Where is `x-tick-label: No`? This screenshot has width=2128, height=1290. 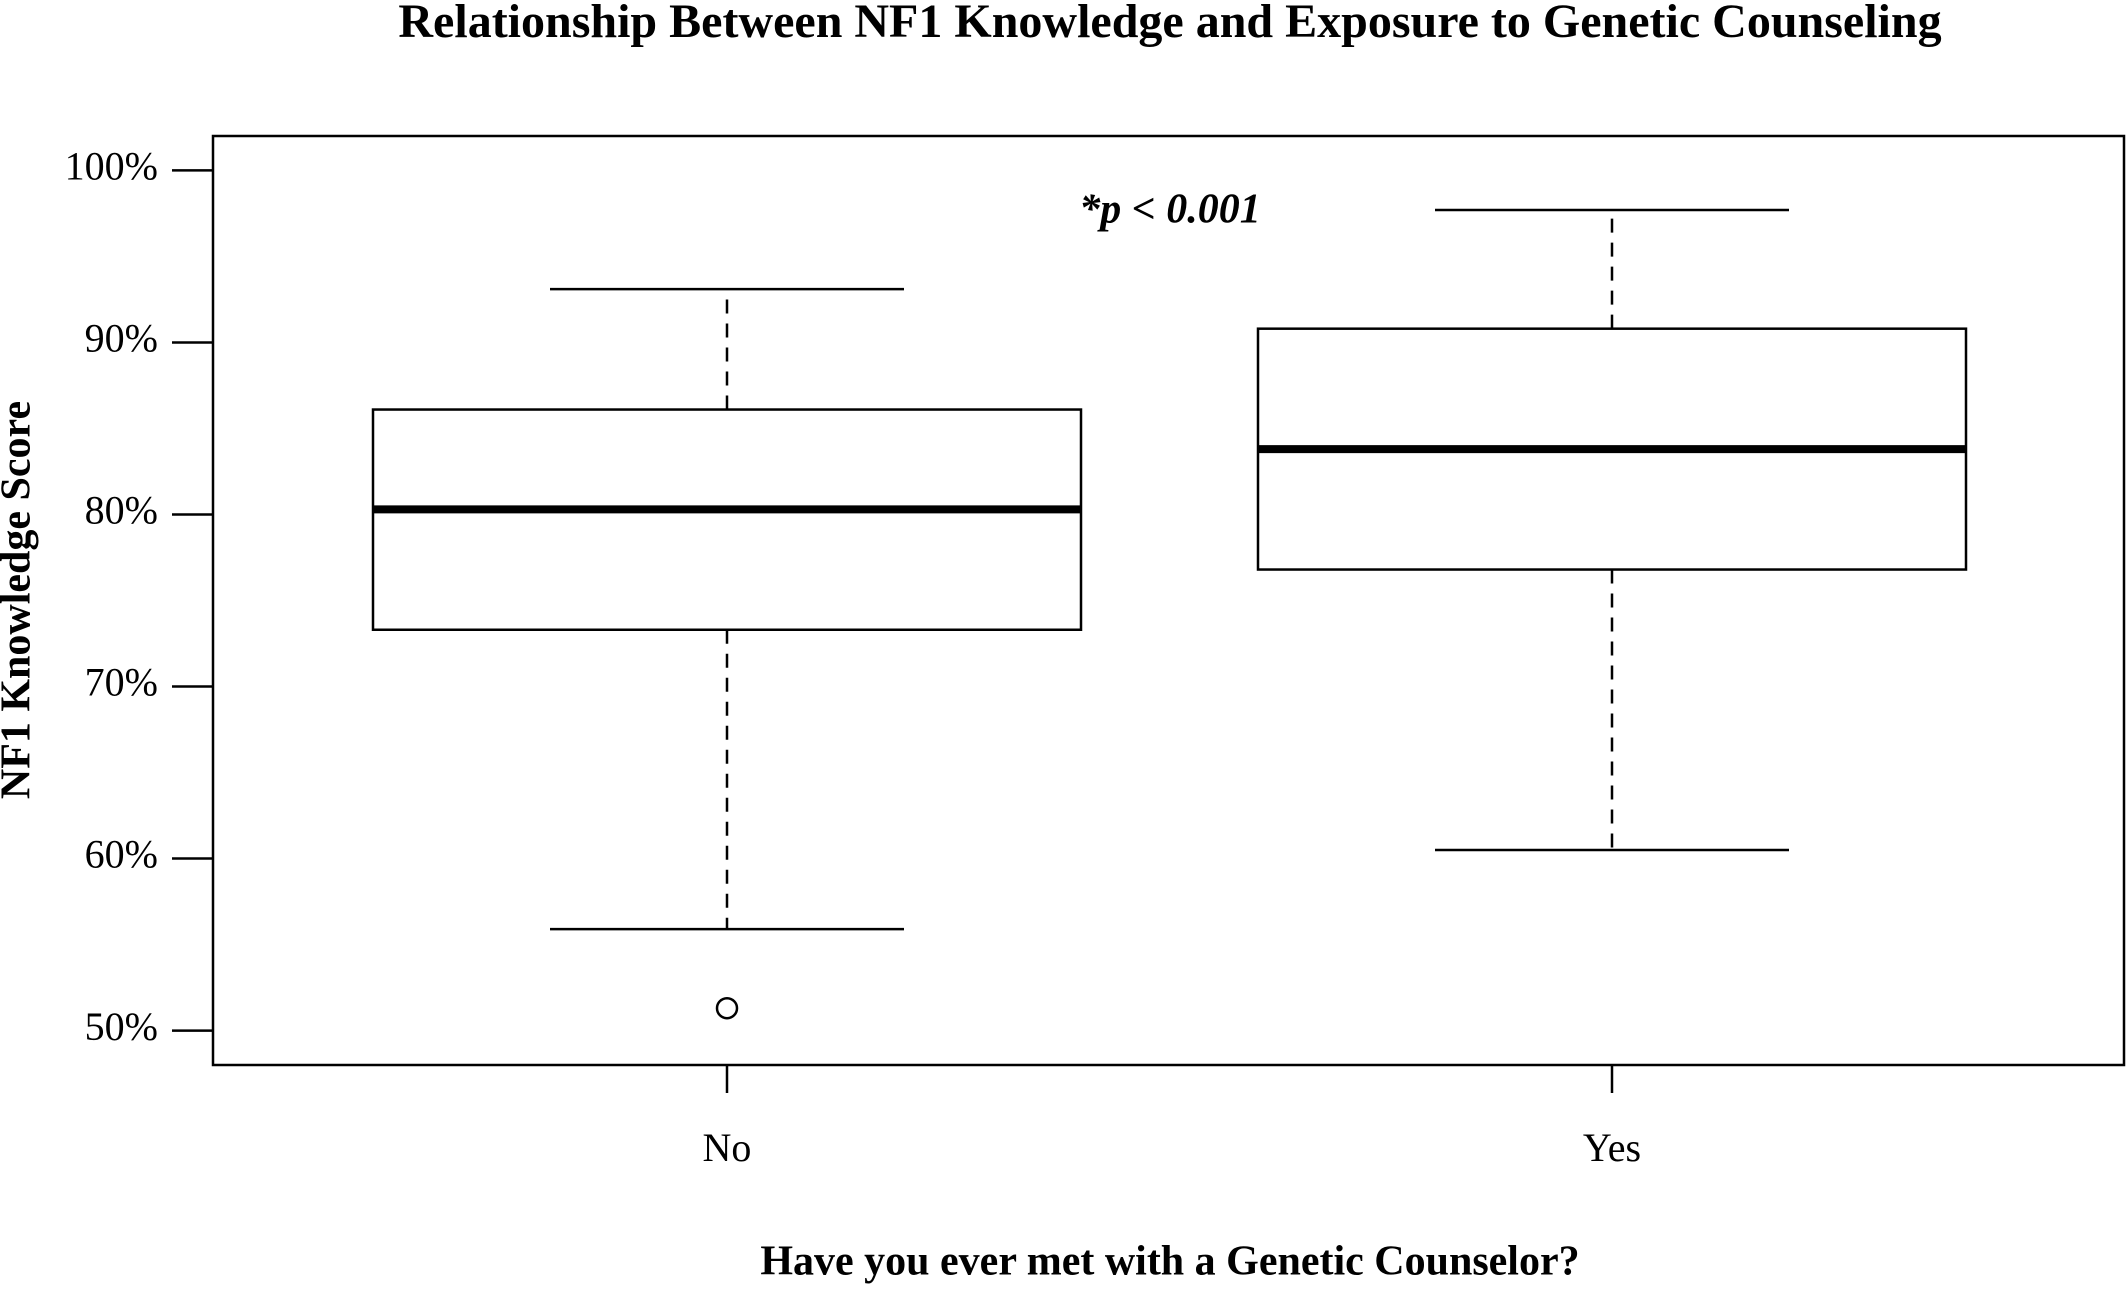
x-tick-label: No is located at coordinates (727, 1147).